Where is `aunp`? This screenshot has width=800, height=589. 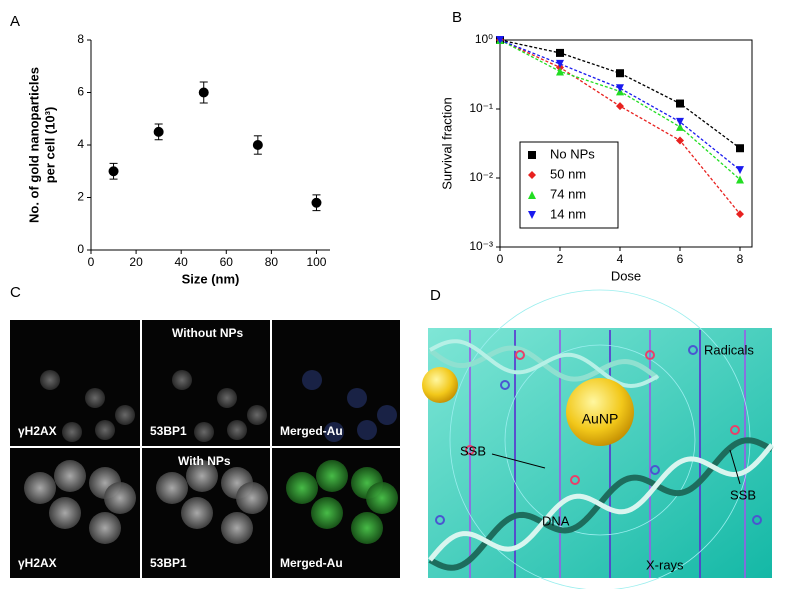 aunp is located at coordinates (600, 412).